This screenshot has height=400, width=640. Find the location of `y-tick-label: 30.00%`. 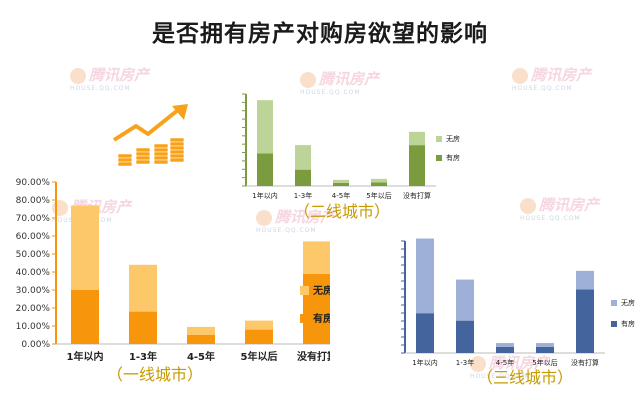

y-tick-label: 30.00% is located at coordinates (33, 291).